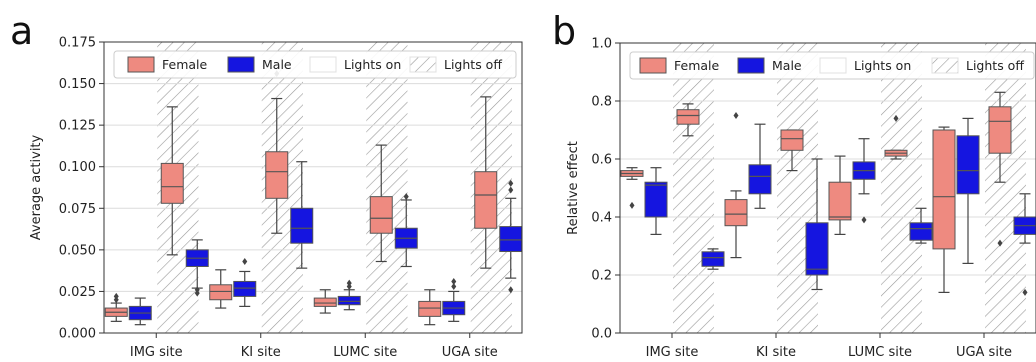 The width and height of the screenshot is (1036, 362). I want to click on y-tick-label: 0.2, so click(601, 276).